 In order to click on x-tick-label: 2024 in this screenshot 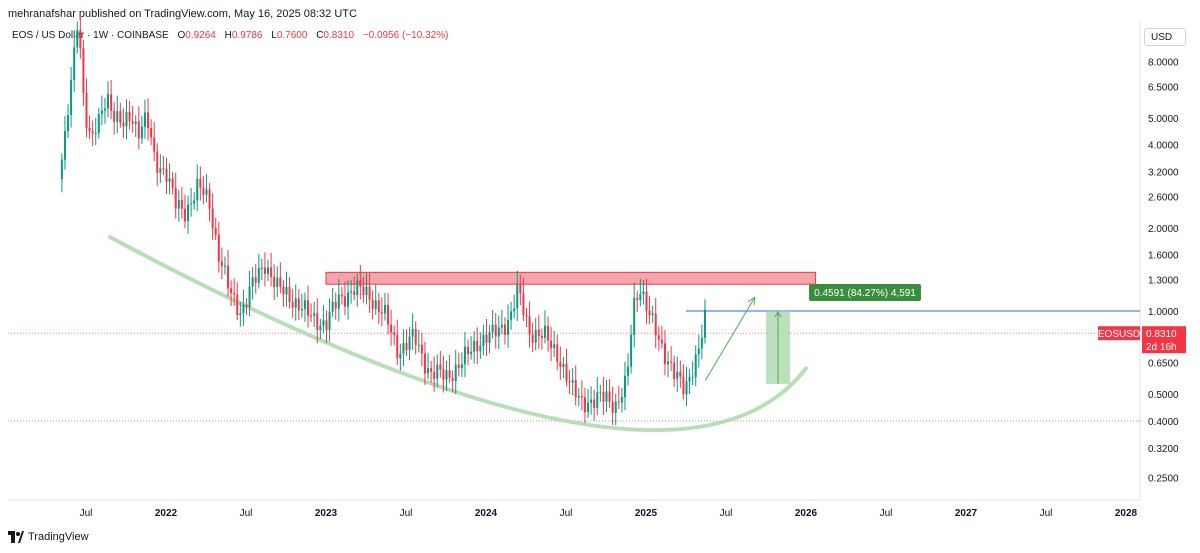, I will do `click(486, 513)`.